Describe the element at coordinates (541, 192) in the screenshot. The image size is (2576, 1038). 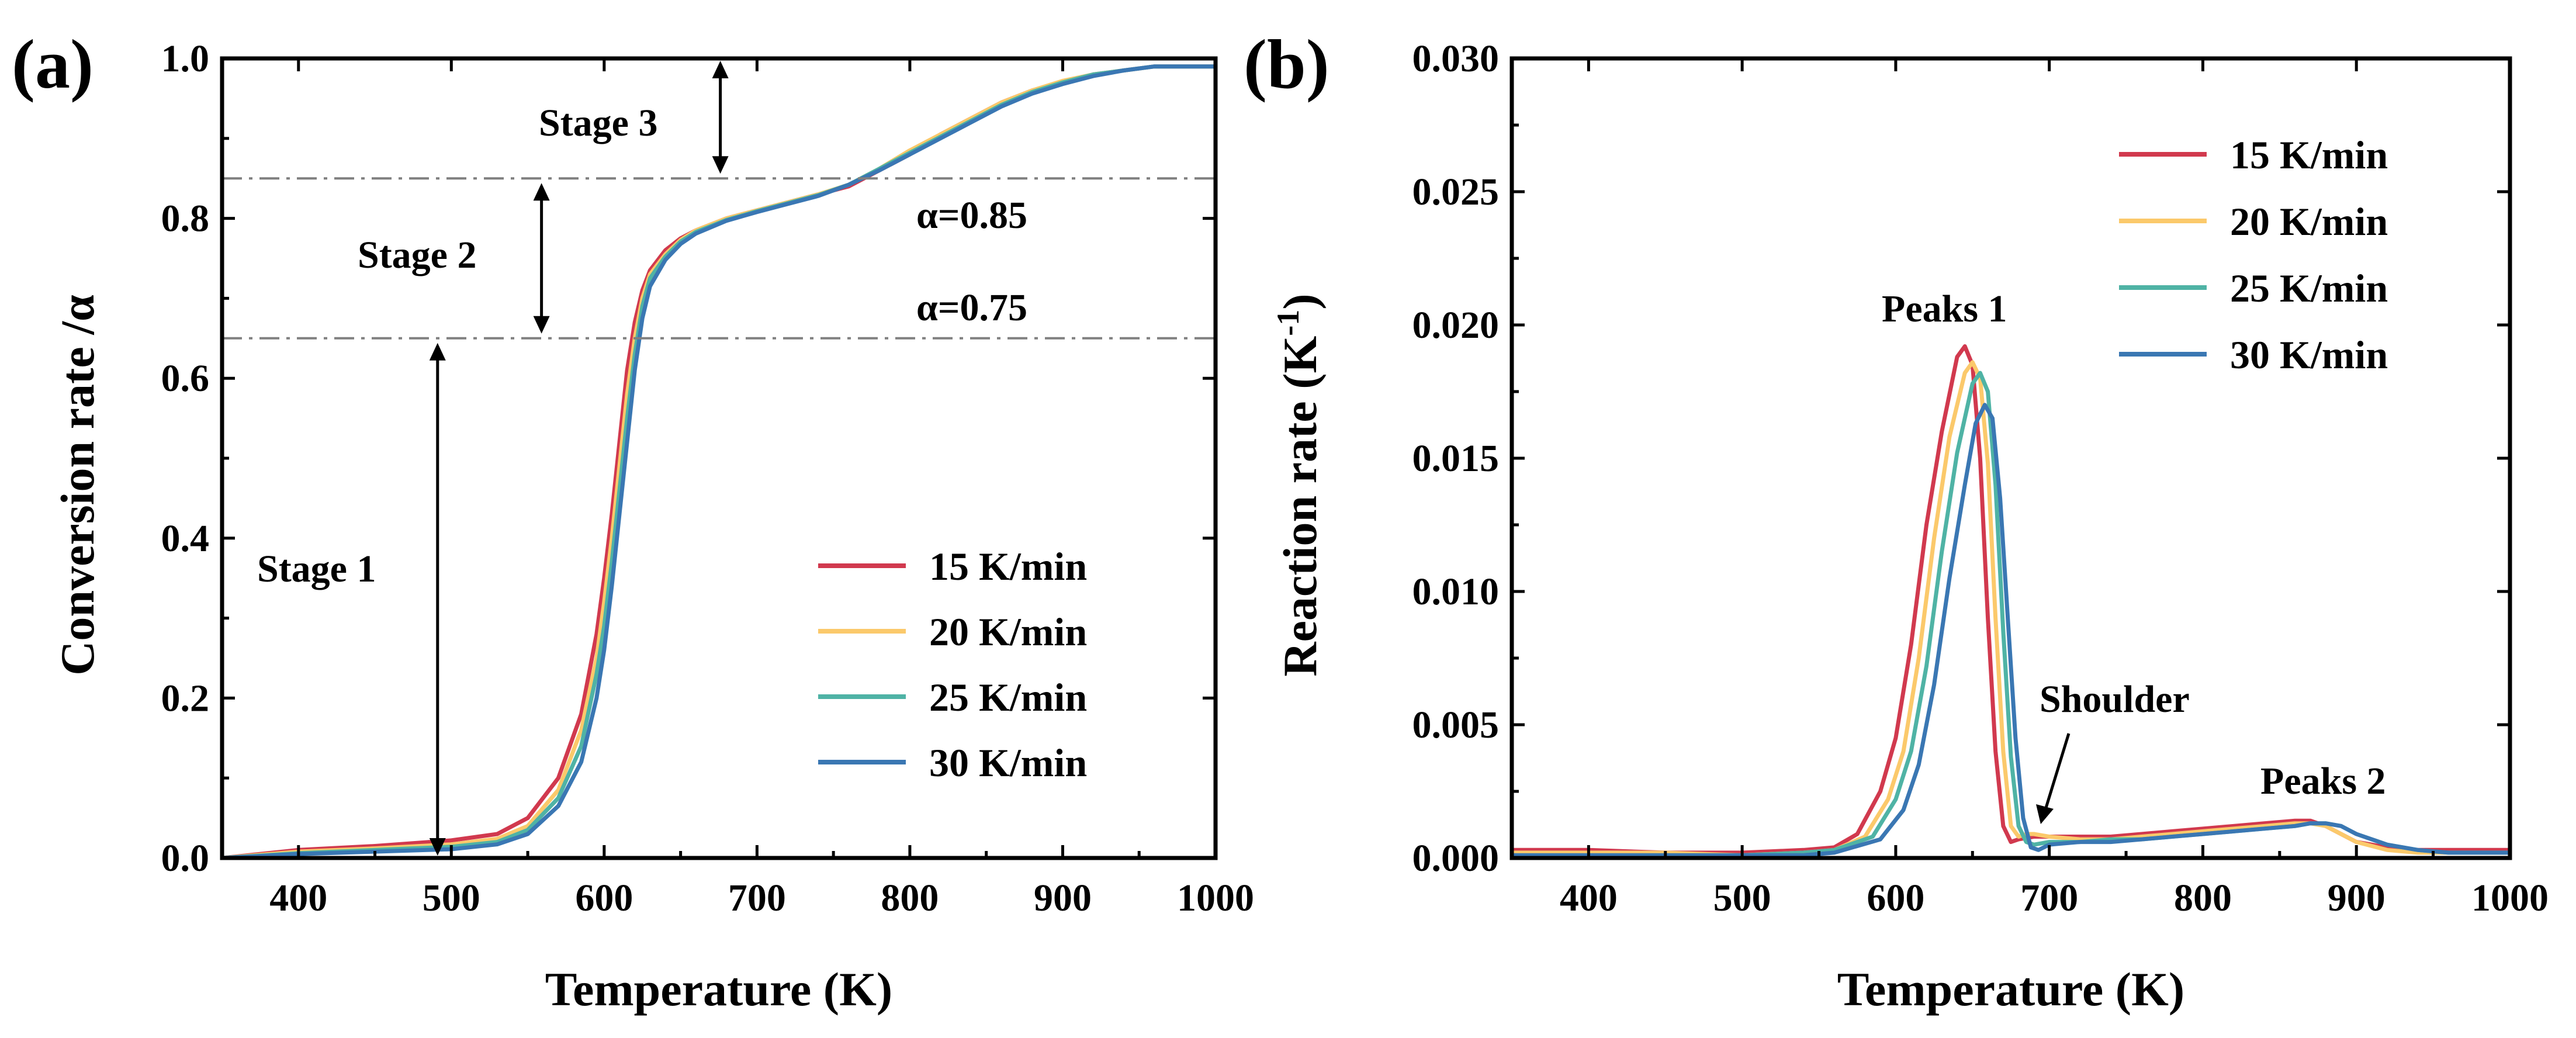
I see `stage2-arrow-head-top` at that location.